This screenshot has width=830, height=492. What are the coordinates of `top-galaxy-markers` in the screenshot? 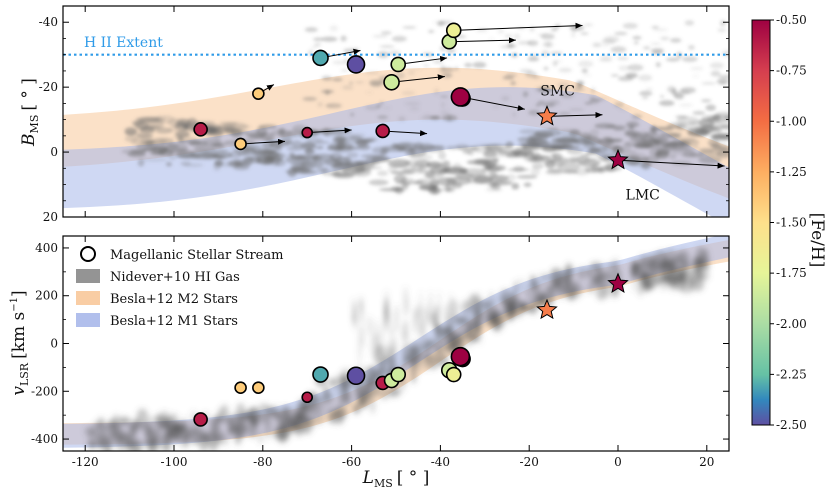 It's located at (582, 137).